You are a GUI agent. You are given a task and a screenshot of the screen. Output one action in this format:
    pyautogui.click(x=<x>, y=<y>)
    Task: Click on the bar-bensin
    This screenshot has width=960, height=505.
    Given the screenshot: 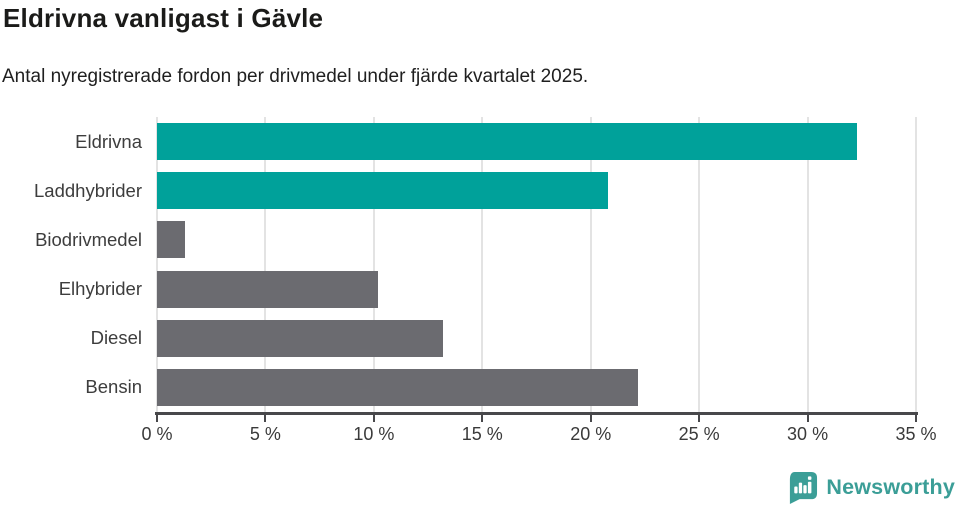 What is the action you would take?
    pyautogui.click(x=398, y=387)
    